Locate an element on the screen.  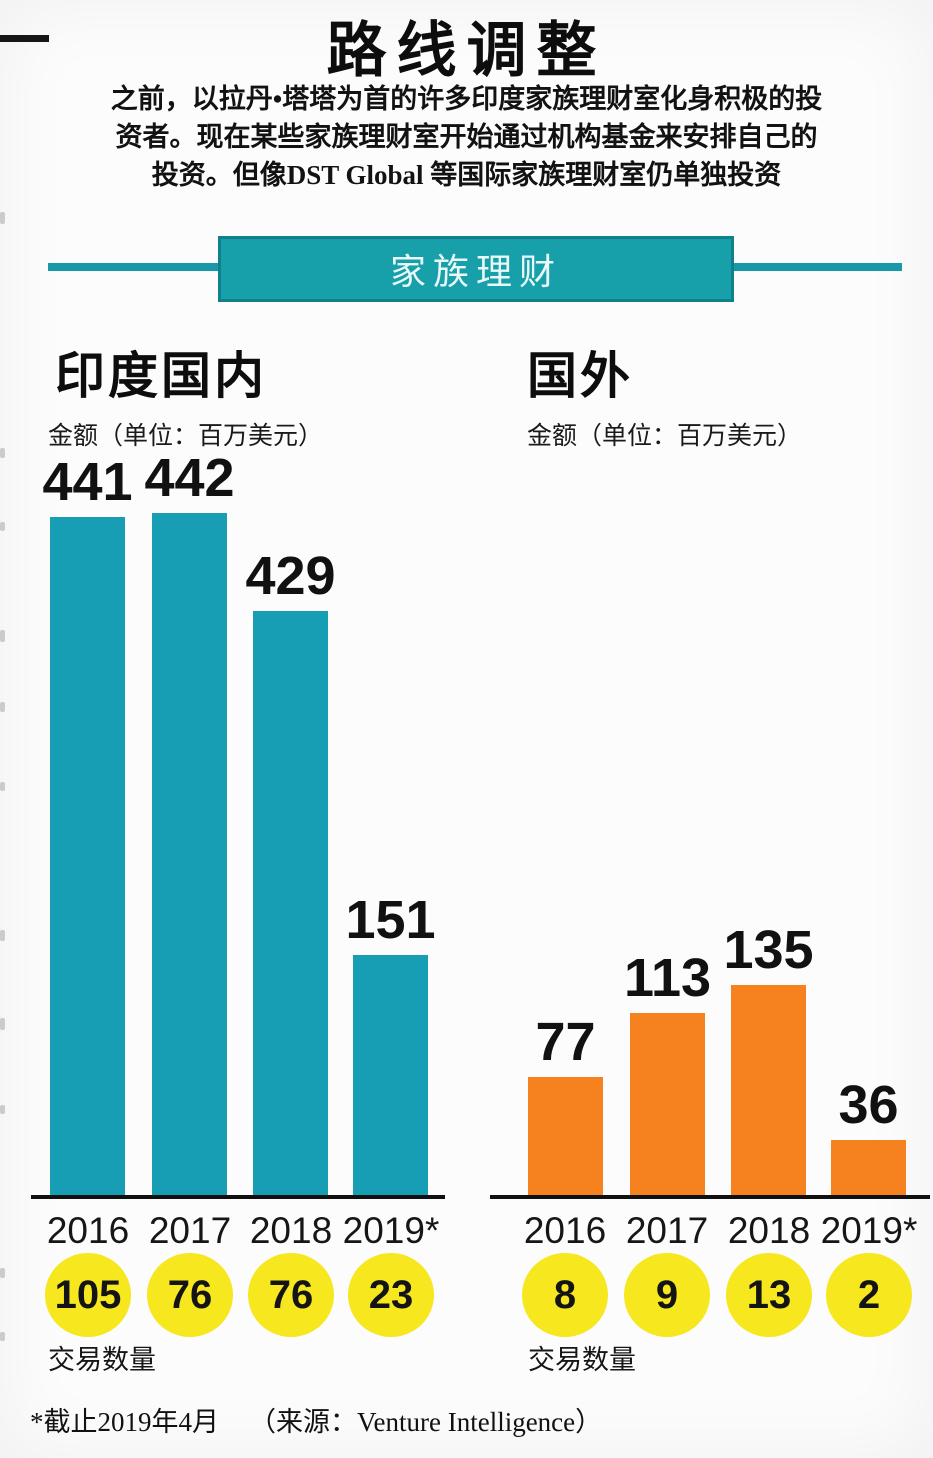
bar-group: 77 is located at coordinates (565, 1106).